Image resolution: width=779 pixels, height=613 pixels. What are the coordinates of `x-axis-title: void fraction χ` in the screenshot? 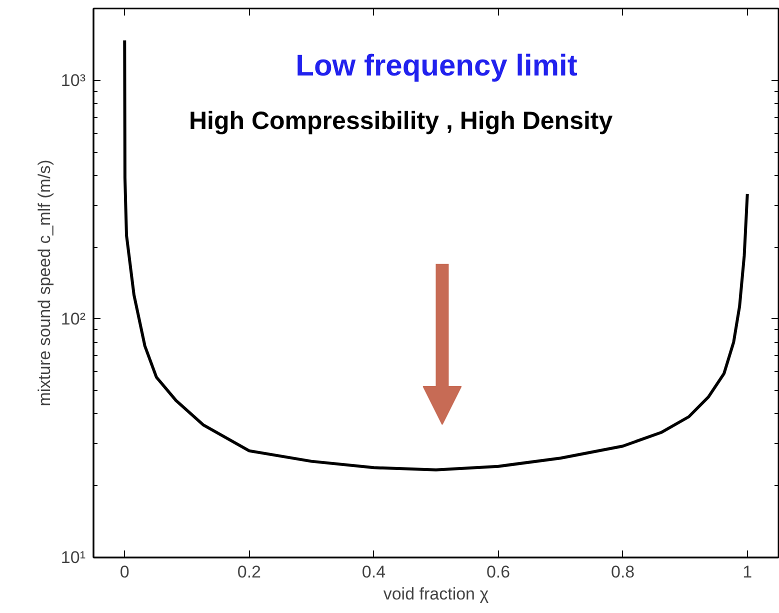 It's located at (436, 594).